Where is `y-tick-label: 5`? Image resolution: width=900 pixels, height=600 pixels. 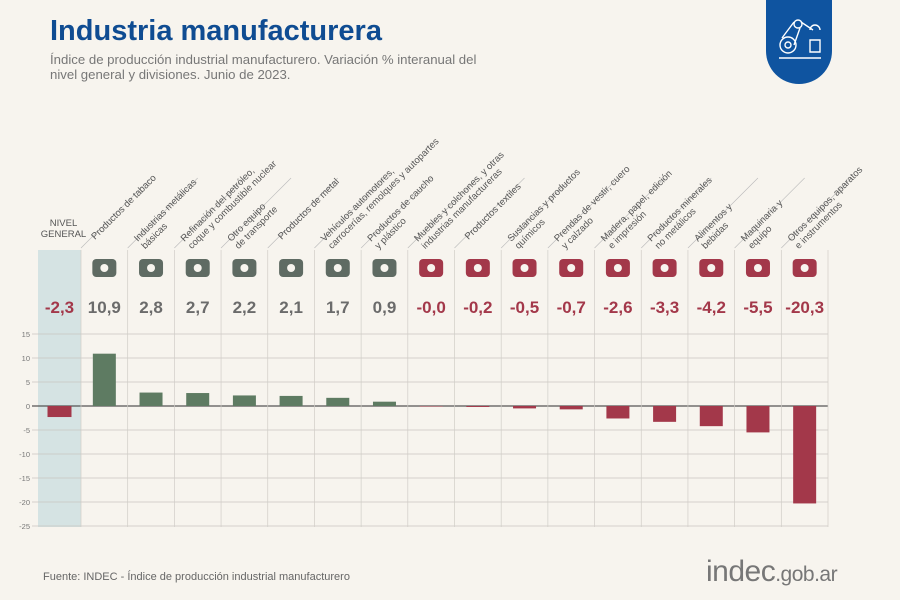 y-tick-label: 5 is located at coordinates (28, 382).